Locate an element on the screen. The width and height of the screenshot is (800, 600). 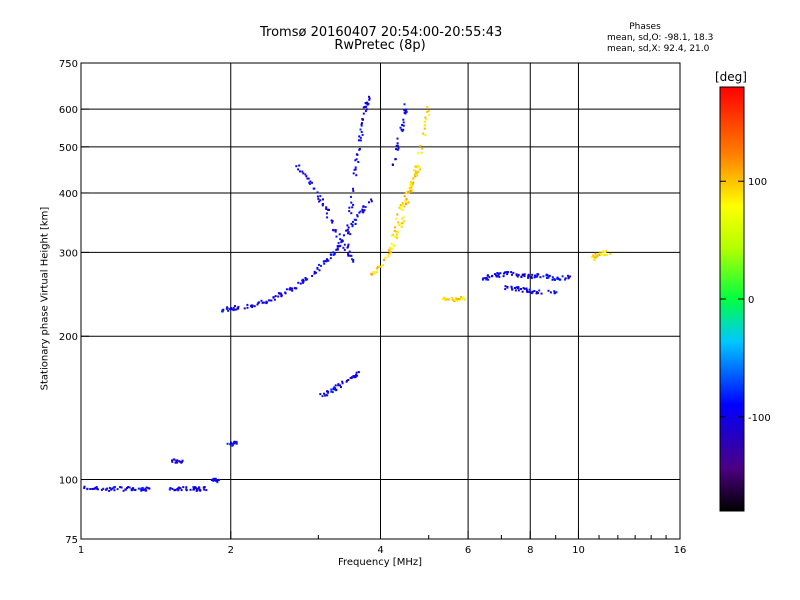
y-tick-label: 200 is located at coordinates (68, 337).